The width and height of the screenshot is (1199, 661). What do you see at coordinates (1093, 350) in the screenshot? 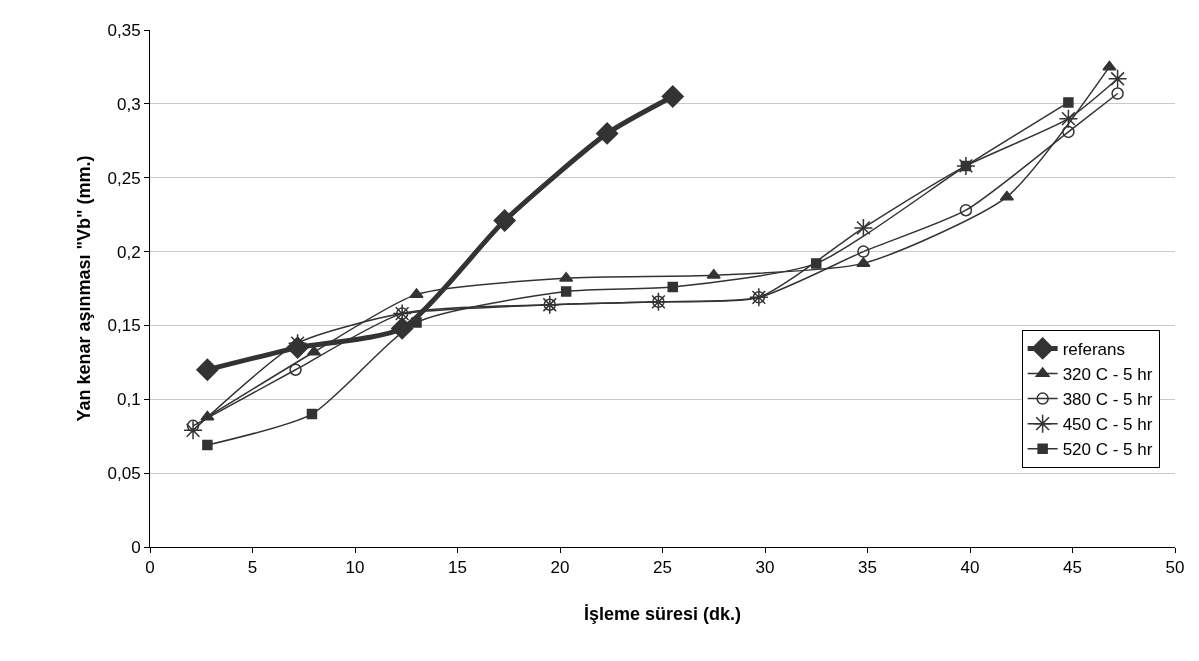
I see `legend-label: referans` at bounding box center [1093, 350].